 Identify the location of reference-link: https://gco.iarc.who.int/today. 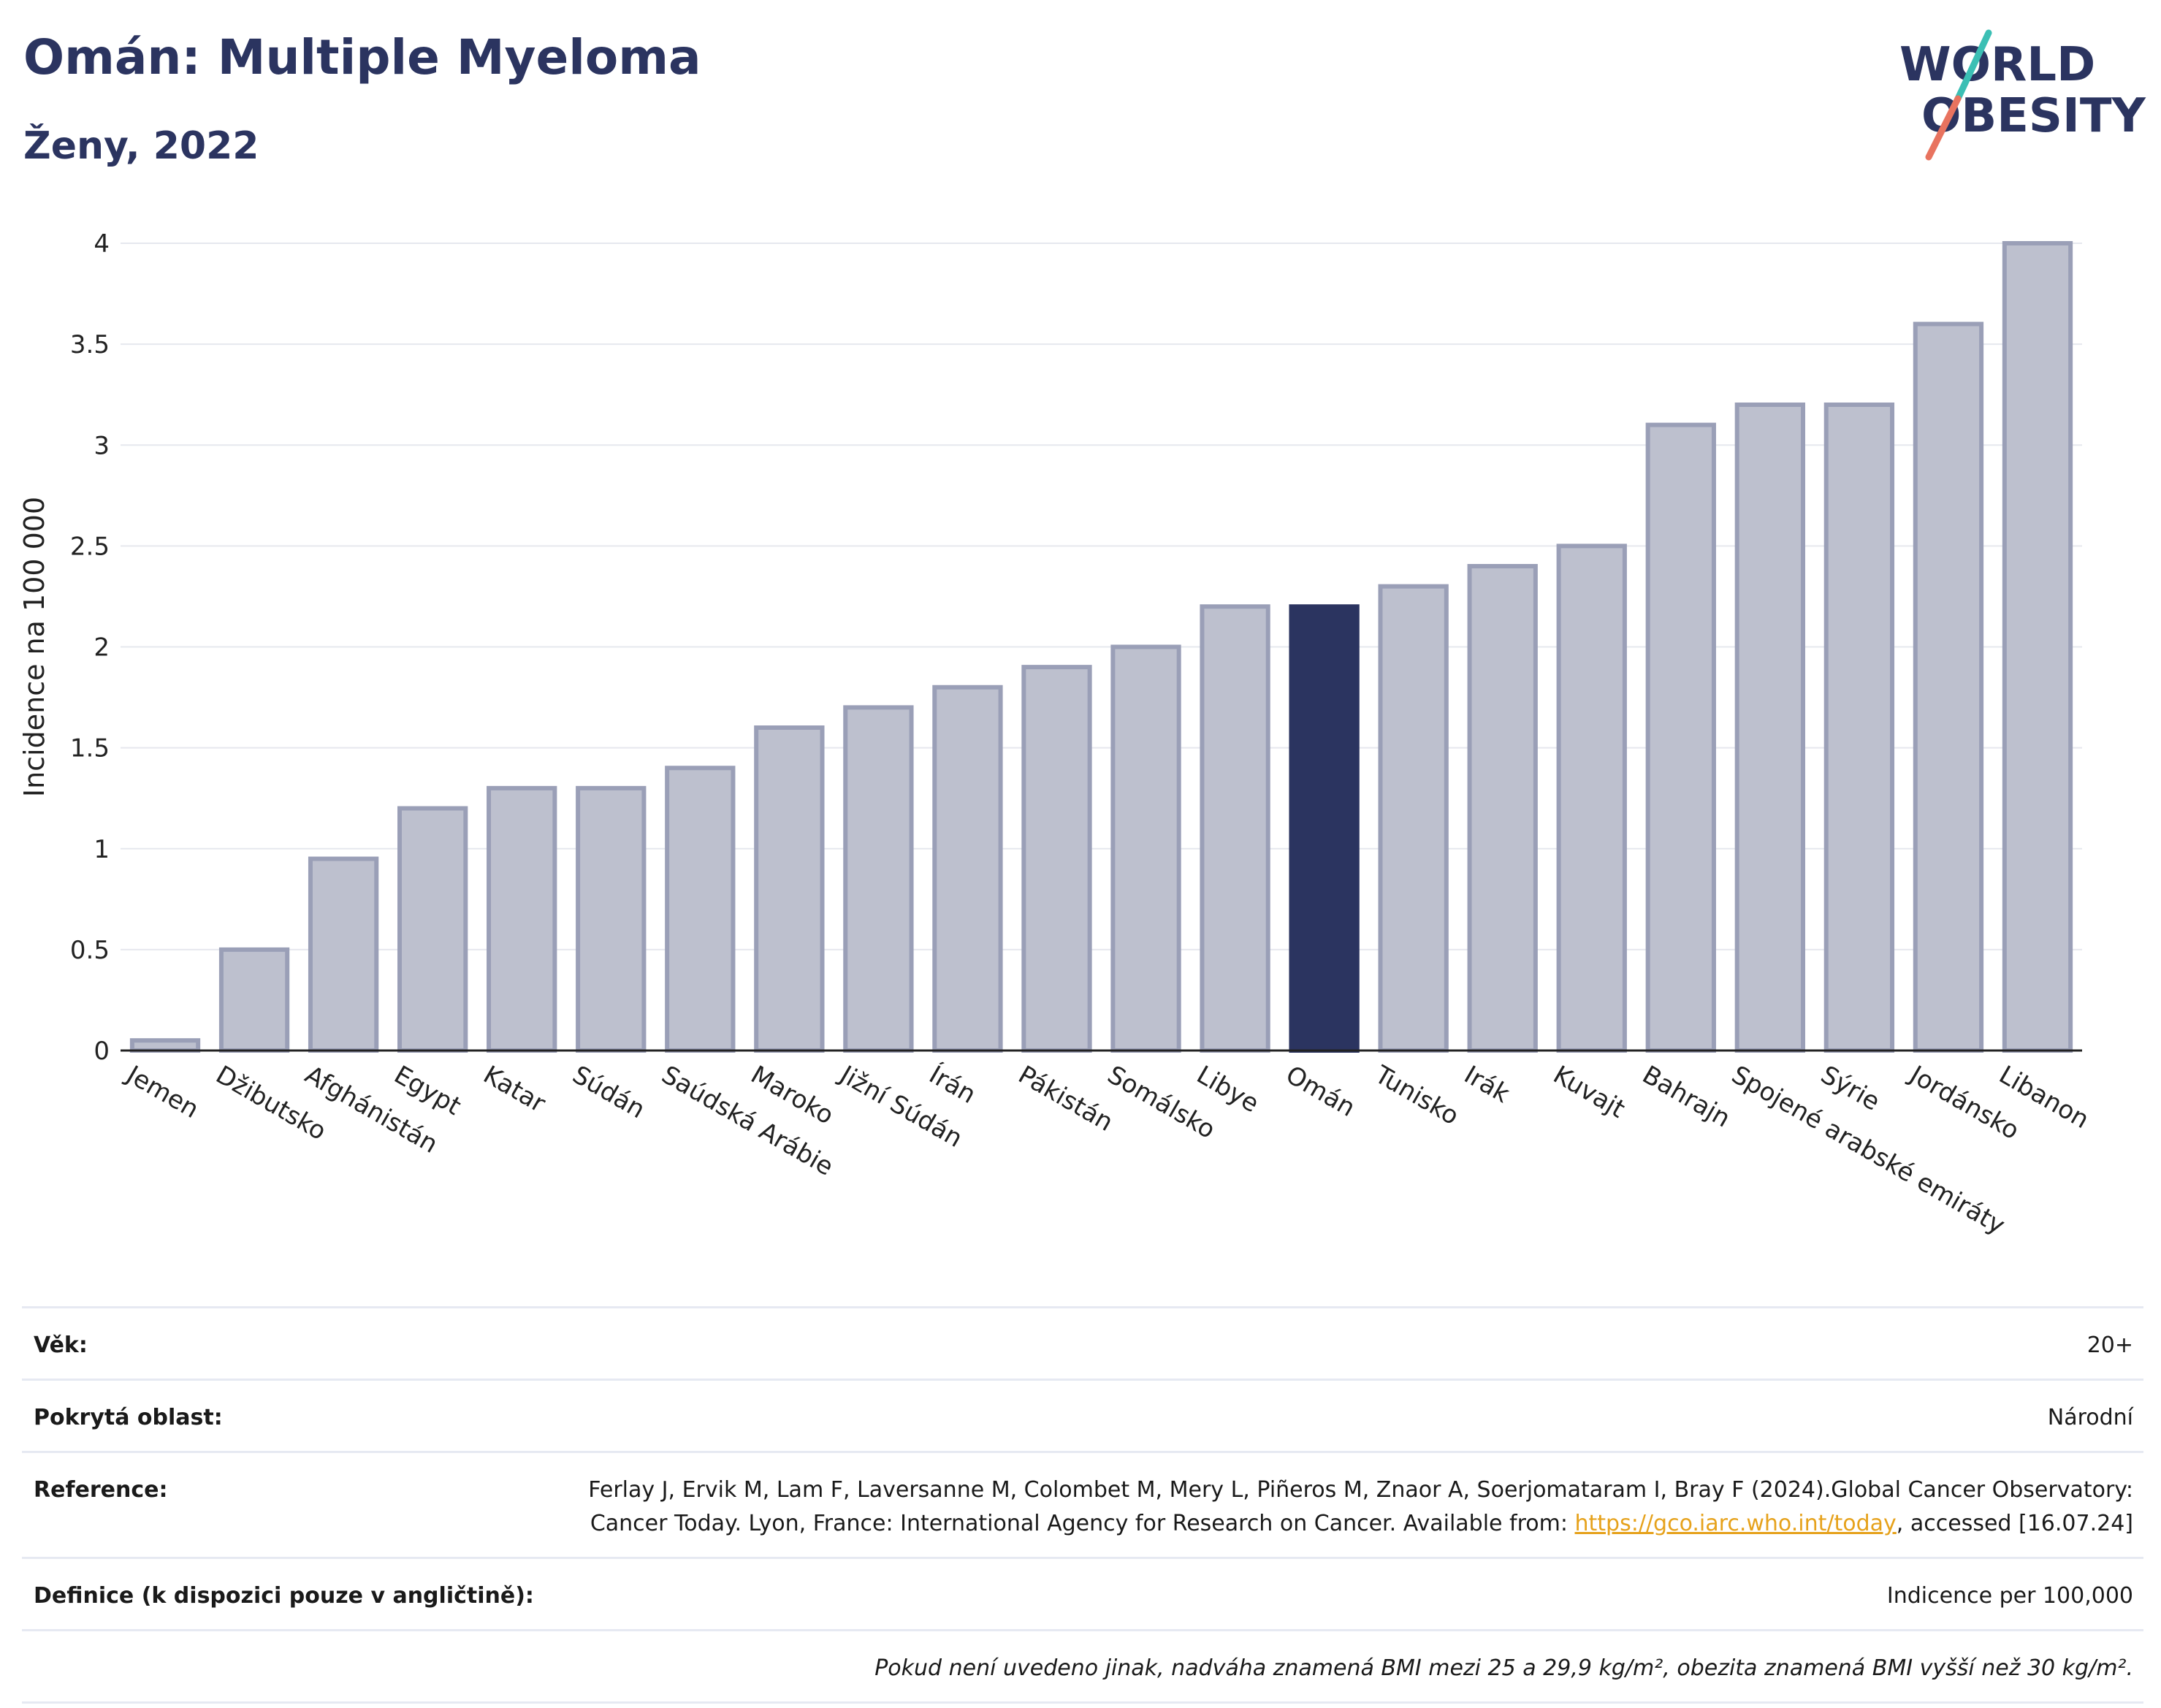
(1736, 1523).